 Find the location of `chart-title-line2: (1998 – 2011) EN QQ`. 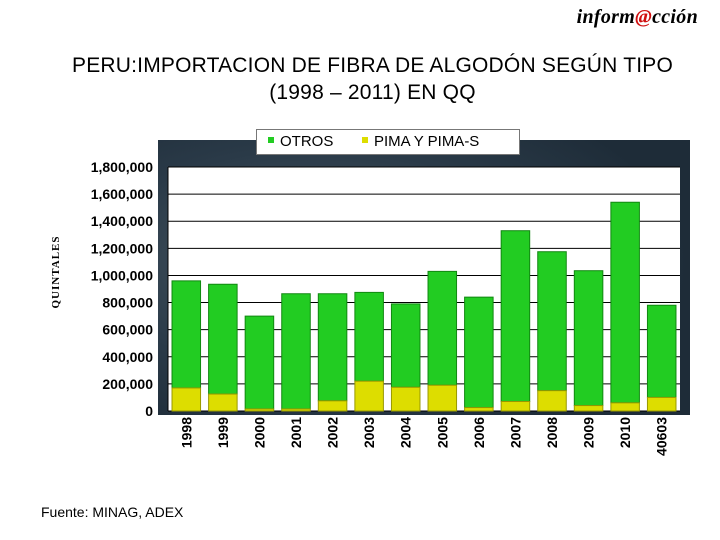

chart-title-line2: (1998 – 2011) EN QQ is located at coordinates (372, 92).